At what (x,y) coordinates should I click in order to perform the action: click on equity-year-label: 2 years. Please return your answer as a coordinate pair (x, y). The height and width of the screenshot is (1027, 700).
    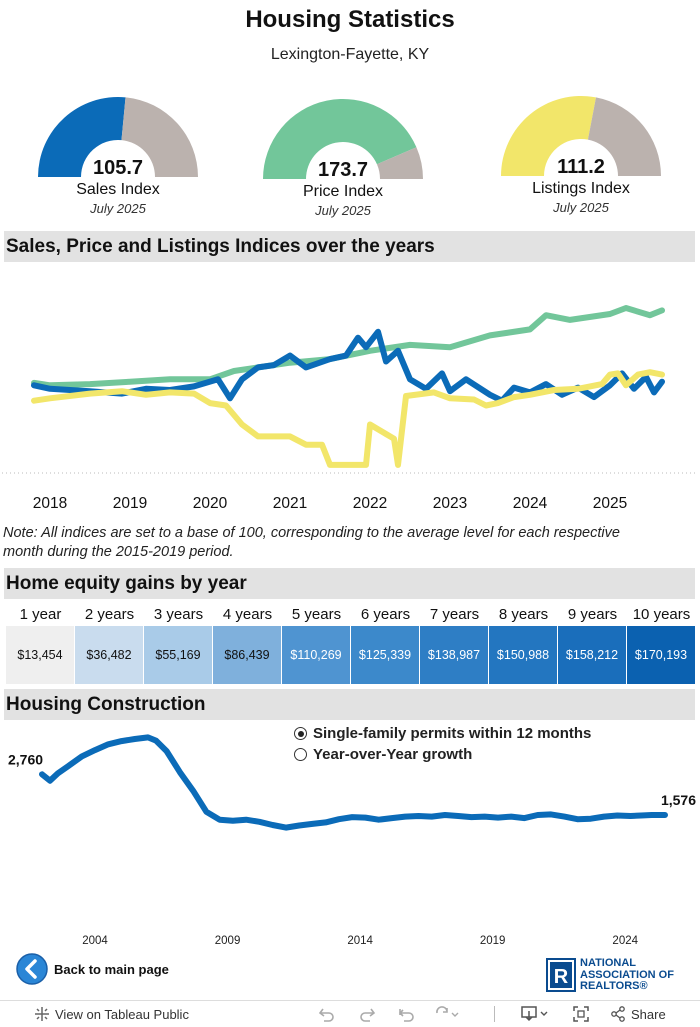
    Looking at the image, I should click on (109, 614).